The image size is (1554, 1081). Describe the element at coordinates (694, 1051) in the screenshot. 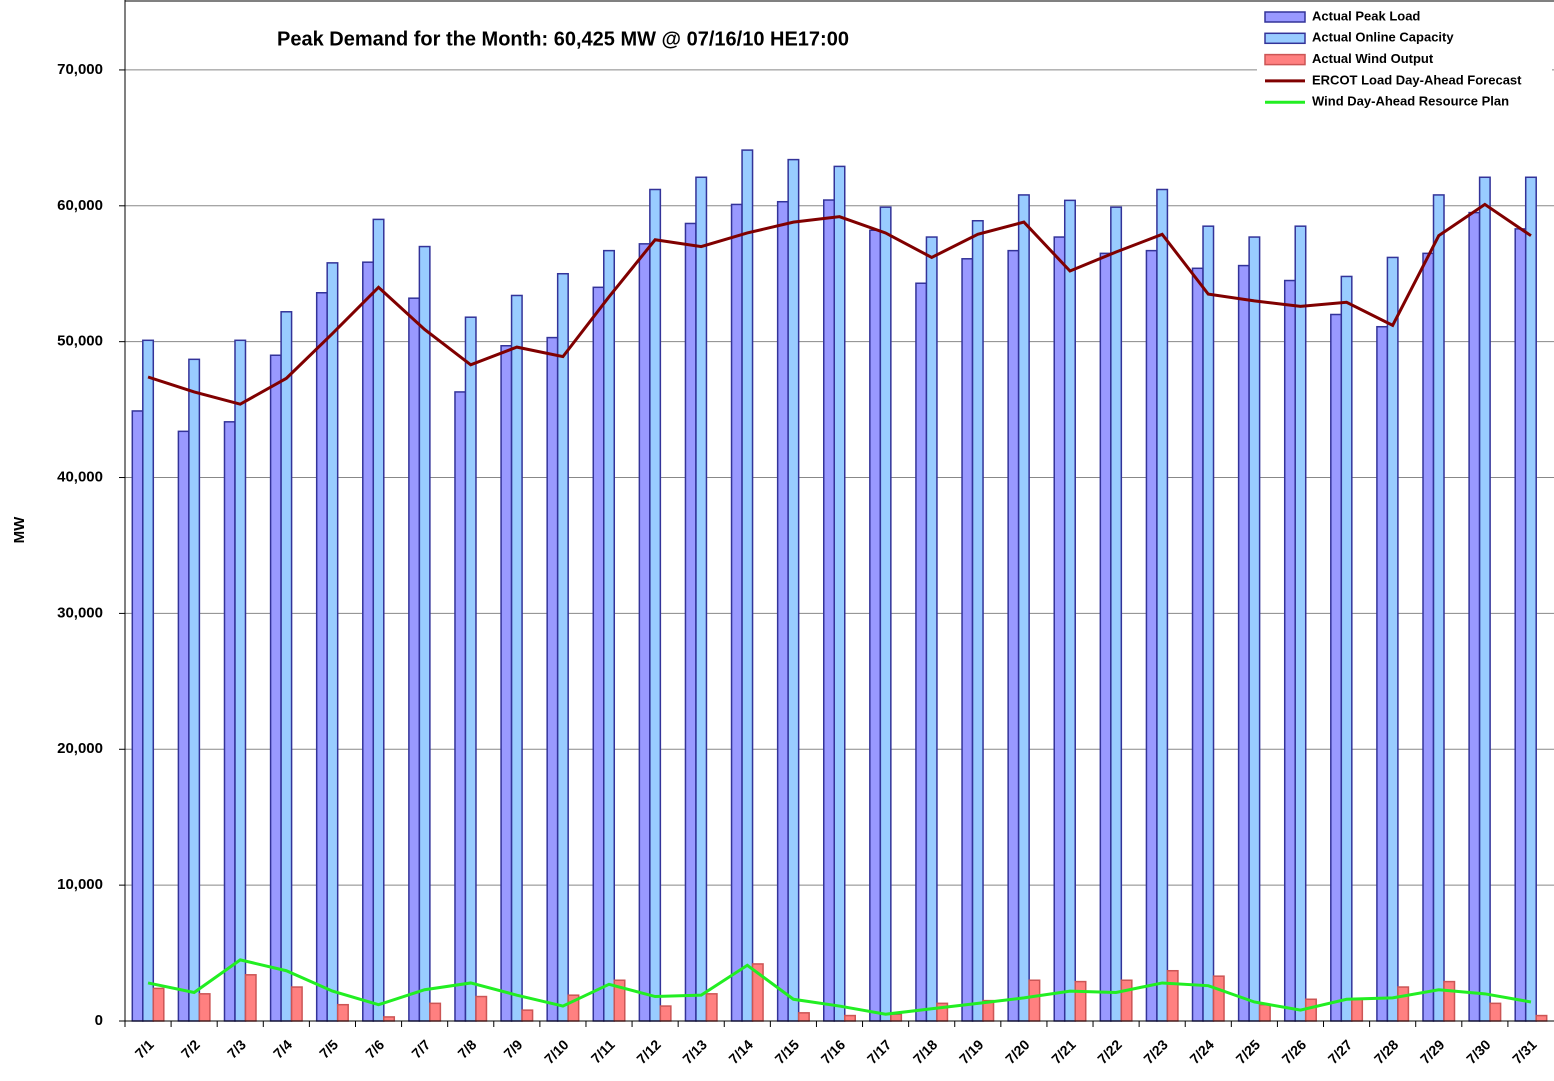

I see `x-tick-label: 7/13` at that location.